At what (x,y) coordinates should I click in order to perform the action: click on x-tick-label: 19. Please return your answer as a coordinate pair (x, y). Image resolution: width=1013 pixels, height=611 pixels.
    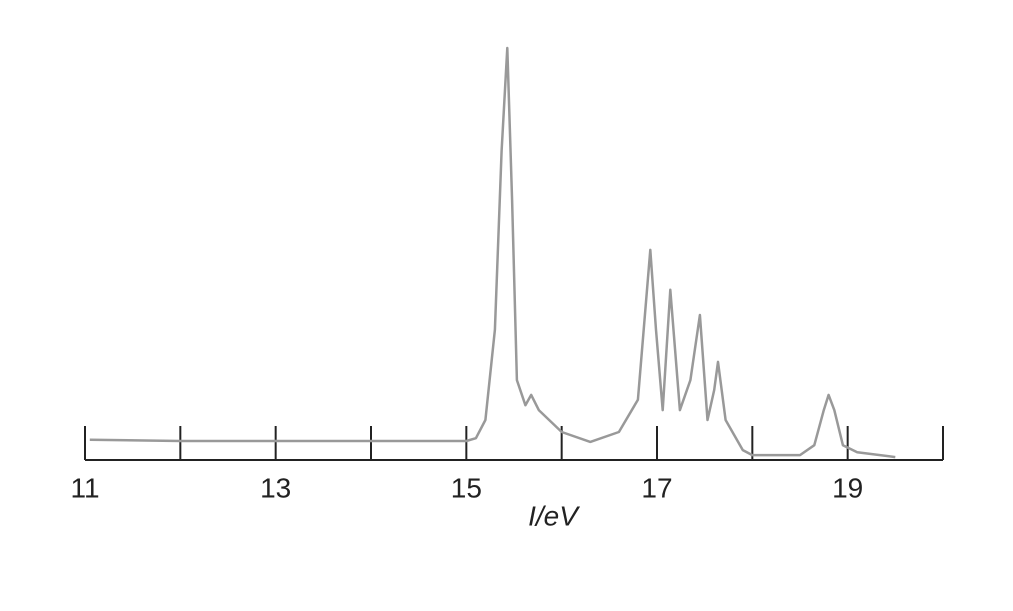
    Looking at the image, I should click on (847, 487).